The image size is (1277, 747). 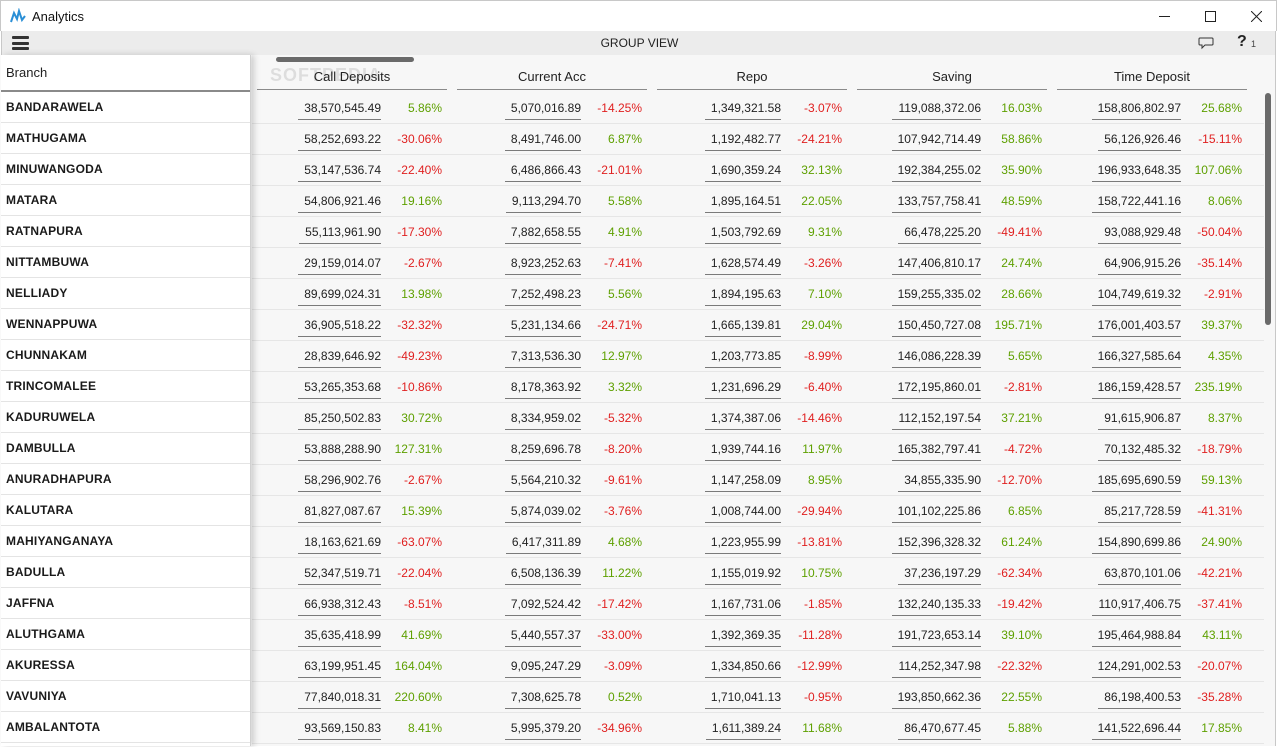 What do you see at coordinates (752, 418) in the screenshot?
I see `value-cell: 1,374,387.06 -14.46%` at bounding box center [752, 418].